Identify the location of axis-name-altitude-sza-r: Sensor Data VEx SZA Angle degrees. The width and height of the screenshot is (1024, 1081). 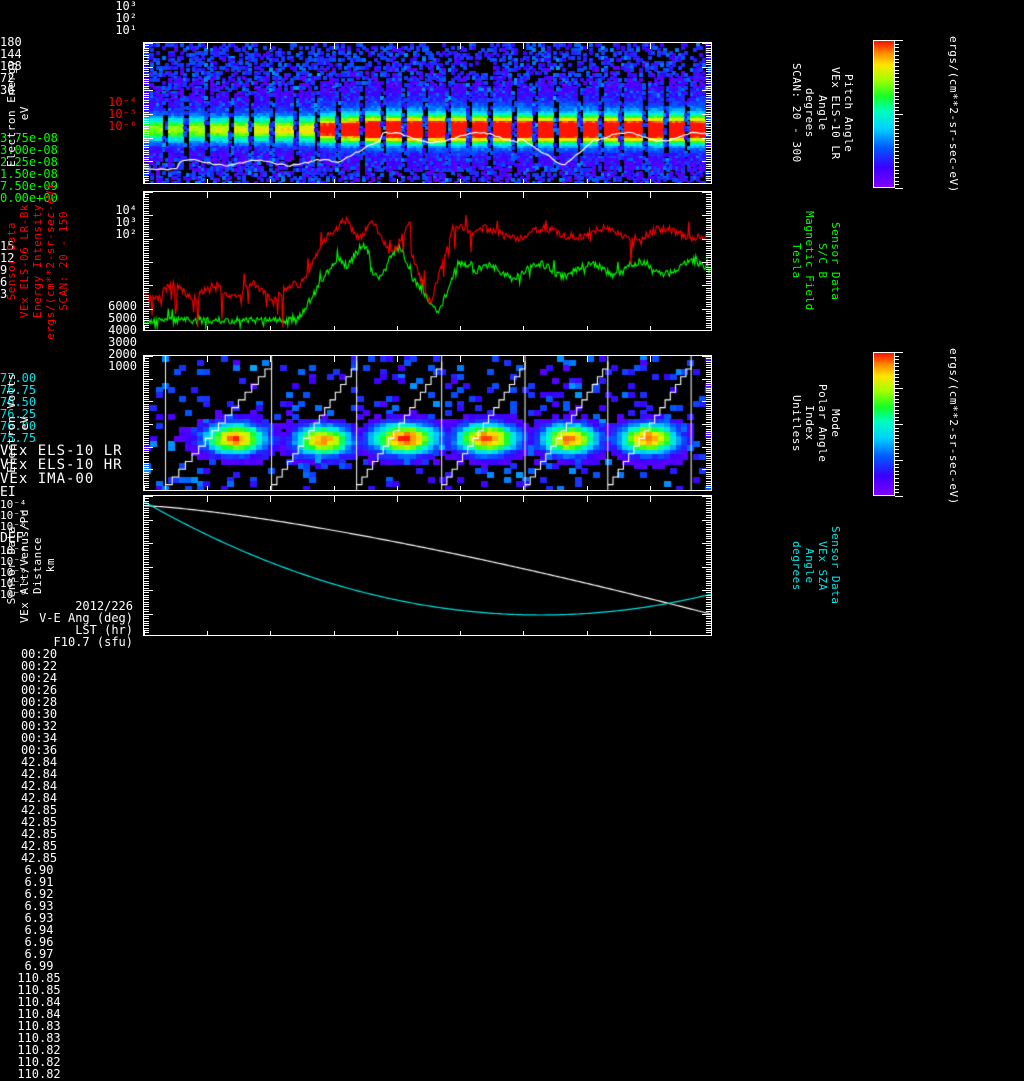
(816, 565).